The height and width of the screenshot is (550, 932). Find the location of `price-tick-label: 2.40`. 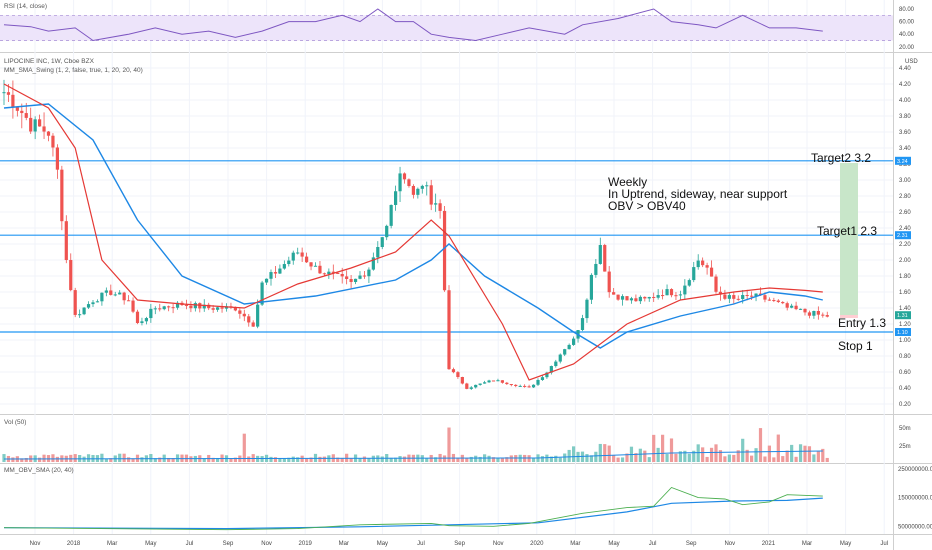

price-tick-label: 2.40 is located at coordinates (905, 229).